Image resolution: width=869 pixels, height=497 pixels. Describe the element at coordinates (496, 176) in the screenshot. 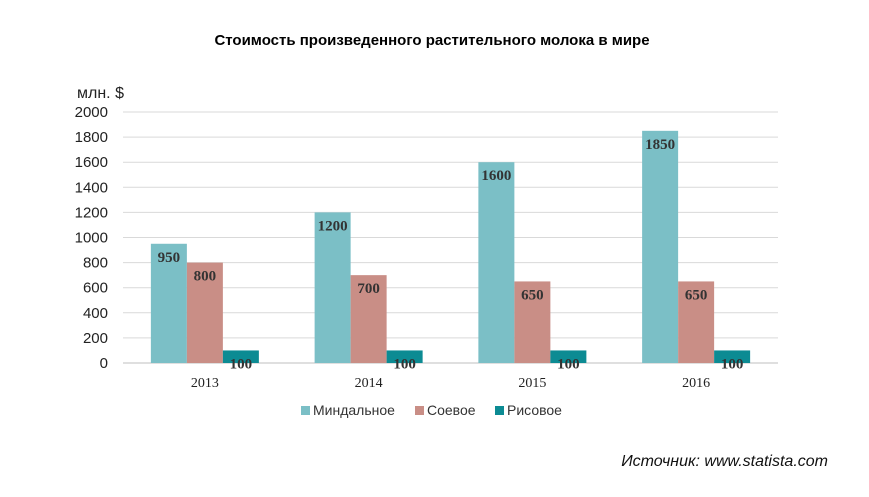

I see `data-label: 1600` at that location.